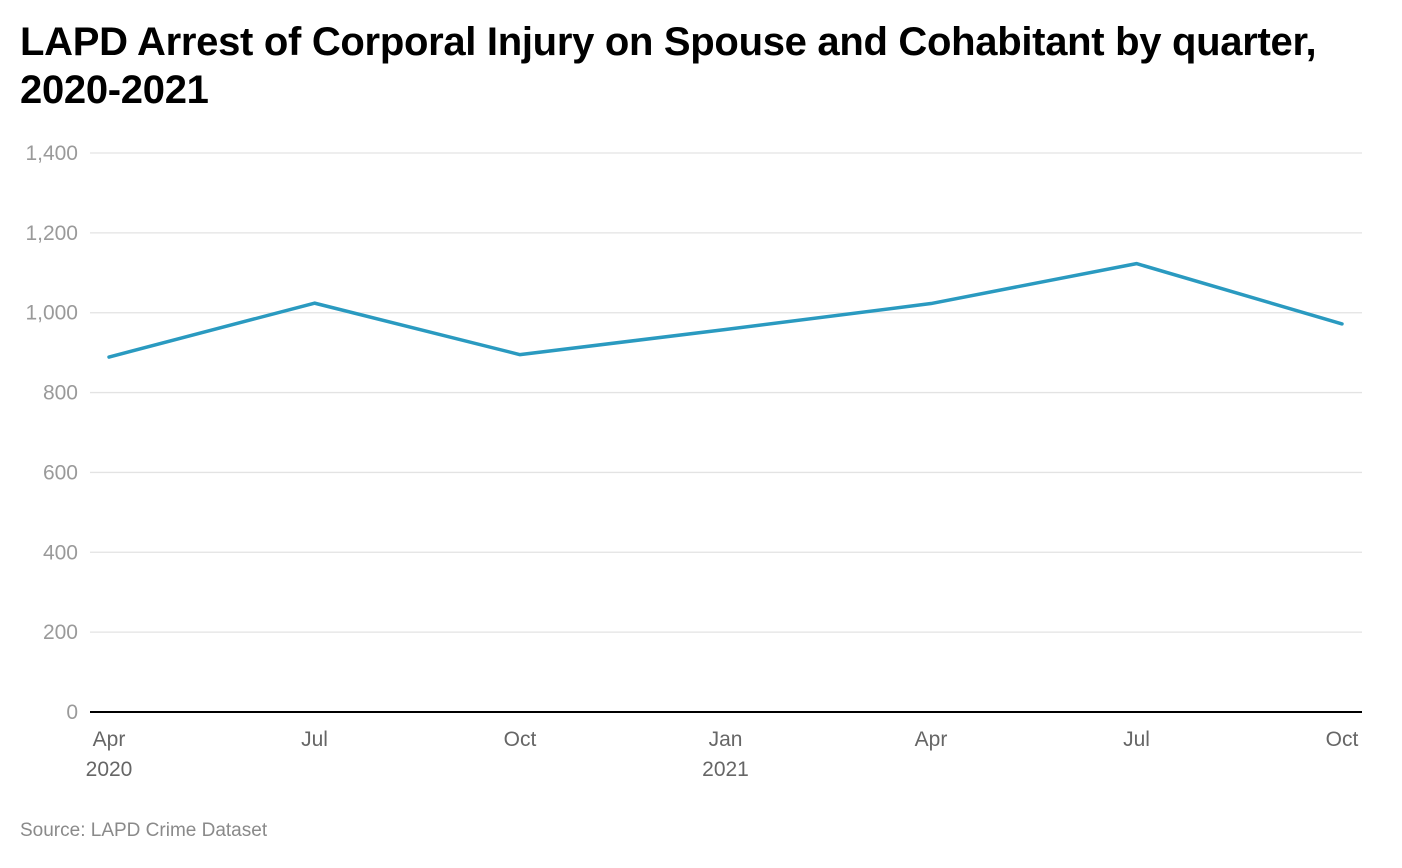 This screenshot has height=868, width=1402. What do you see at coordinates (51, 153) in the screenshot?
I see `y-tick-label: 1,400` at bounding box center [51, 153].